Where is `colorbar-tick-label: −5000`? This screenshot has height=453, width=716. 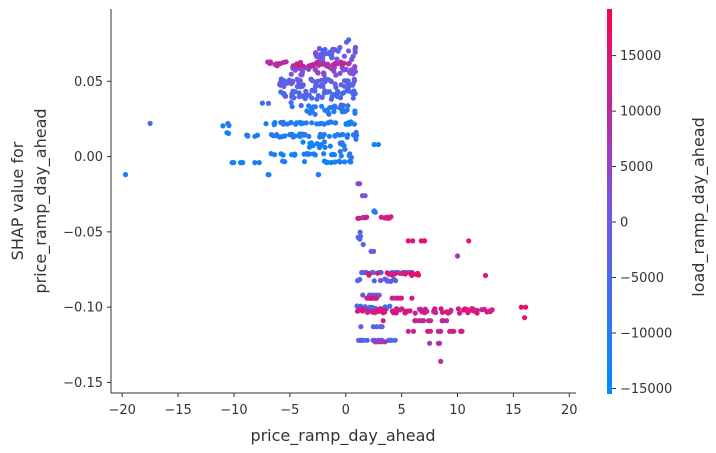
colorbar-tick-label: −5000 is located at coordinates (642, 278).